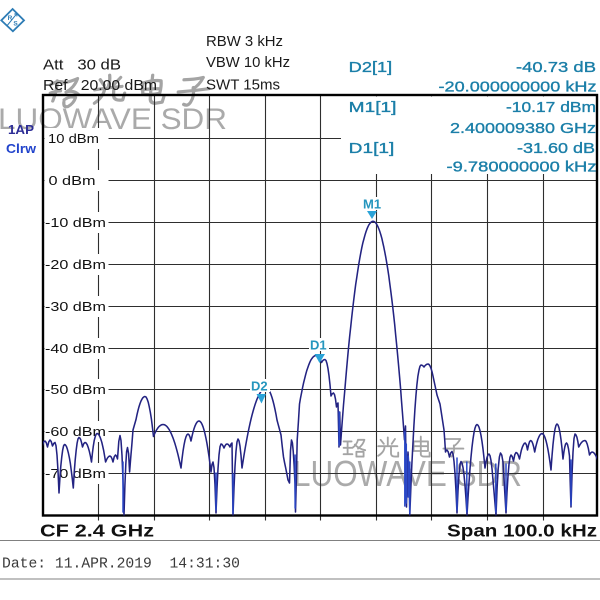 The image size is (600, 600). What do you see at coordinates (75, 389) in the screenshot?
I see `svg-text: -50 dBm` at bounding box center [75, 389].